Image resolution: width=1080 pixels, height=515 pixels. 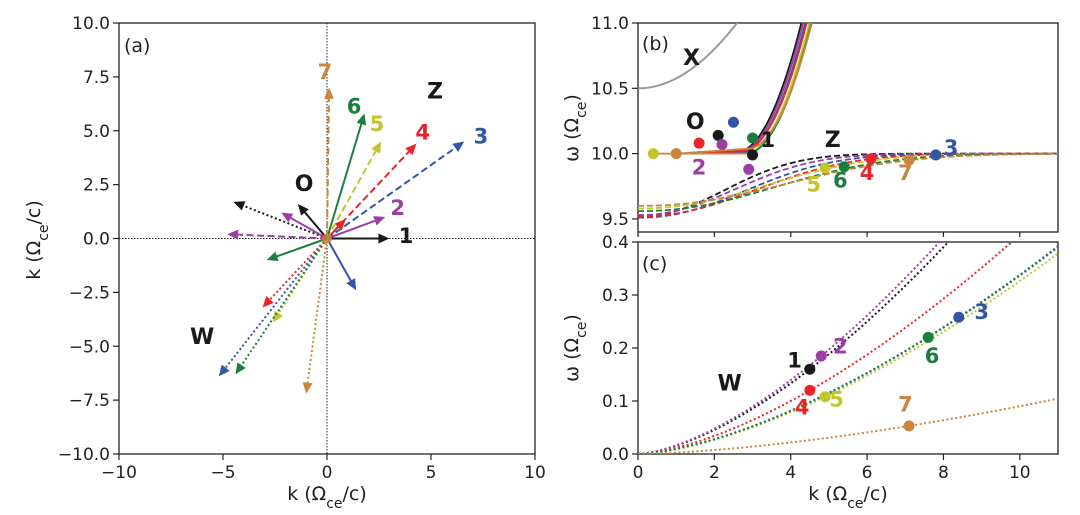 I want to click on panel-c-xlabel: k (Ωce/c), so click(x=848, y=497).